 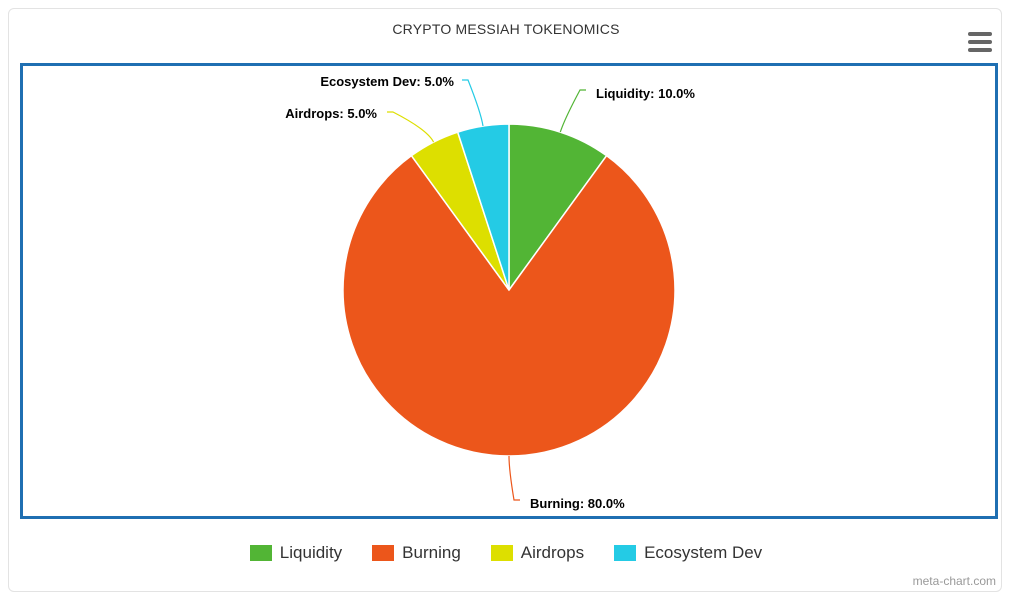 I want to click on legend-swatch-liquidity, so click(x=260, y=553).